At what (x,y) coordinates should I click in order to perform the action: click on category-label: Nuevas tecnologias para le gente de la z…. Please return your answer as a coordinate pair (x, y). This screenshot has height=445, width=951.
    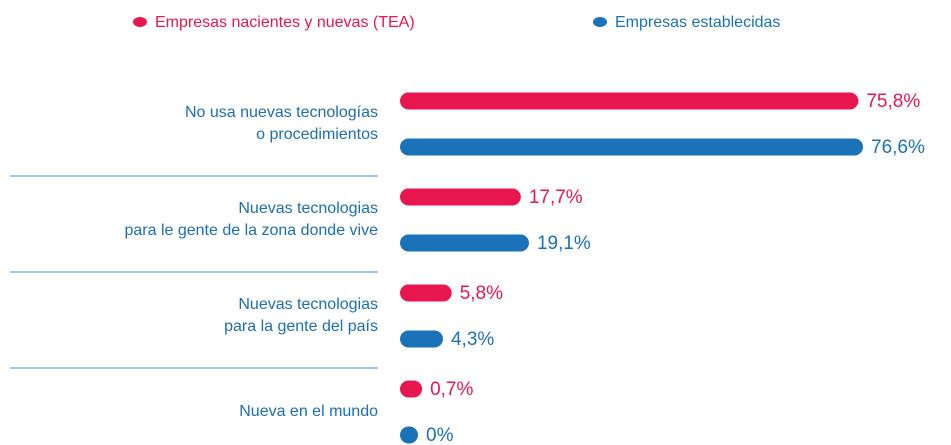
    Looking at the image, I should click on (251, 219).